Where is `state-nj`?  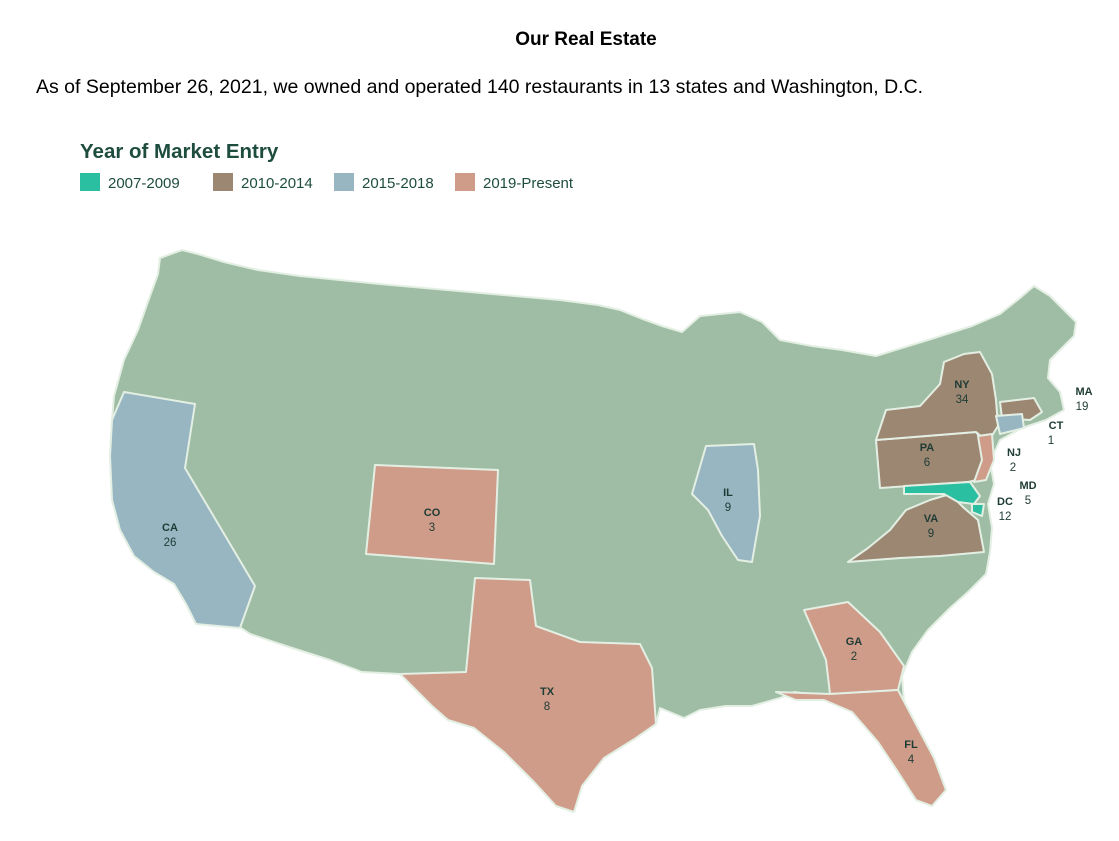 state-nj is located at coordinates (984, 458).